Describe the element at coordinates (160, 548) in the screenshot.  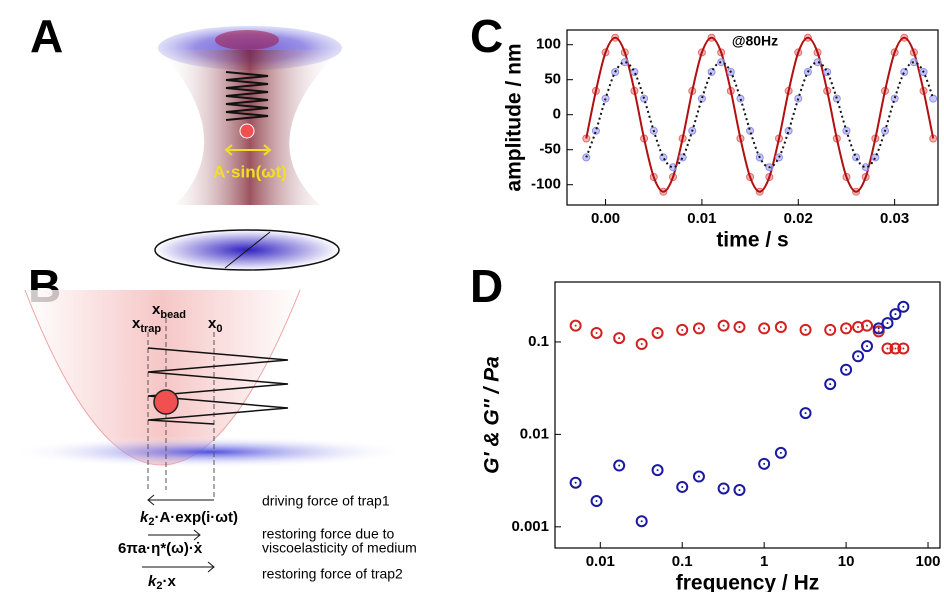
I see `force-2: 6πa·η*(ω)·ẋ` at that location.